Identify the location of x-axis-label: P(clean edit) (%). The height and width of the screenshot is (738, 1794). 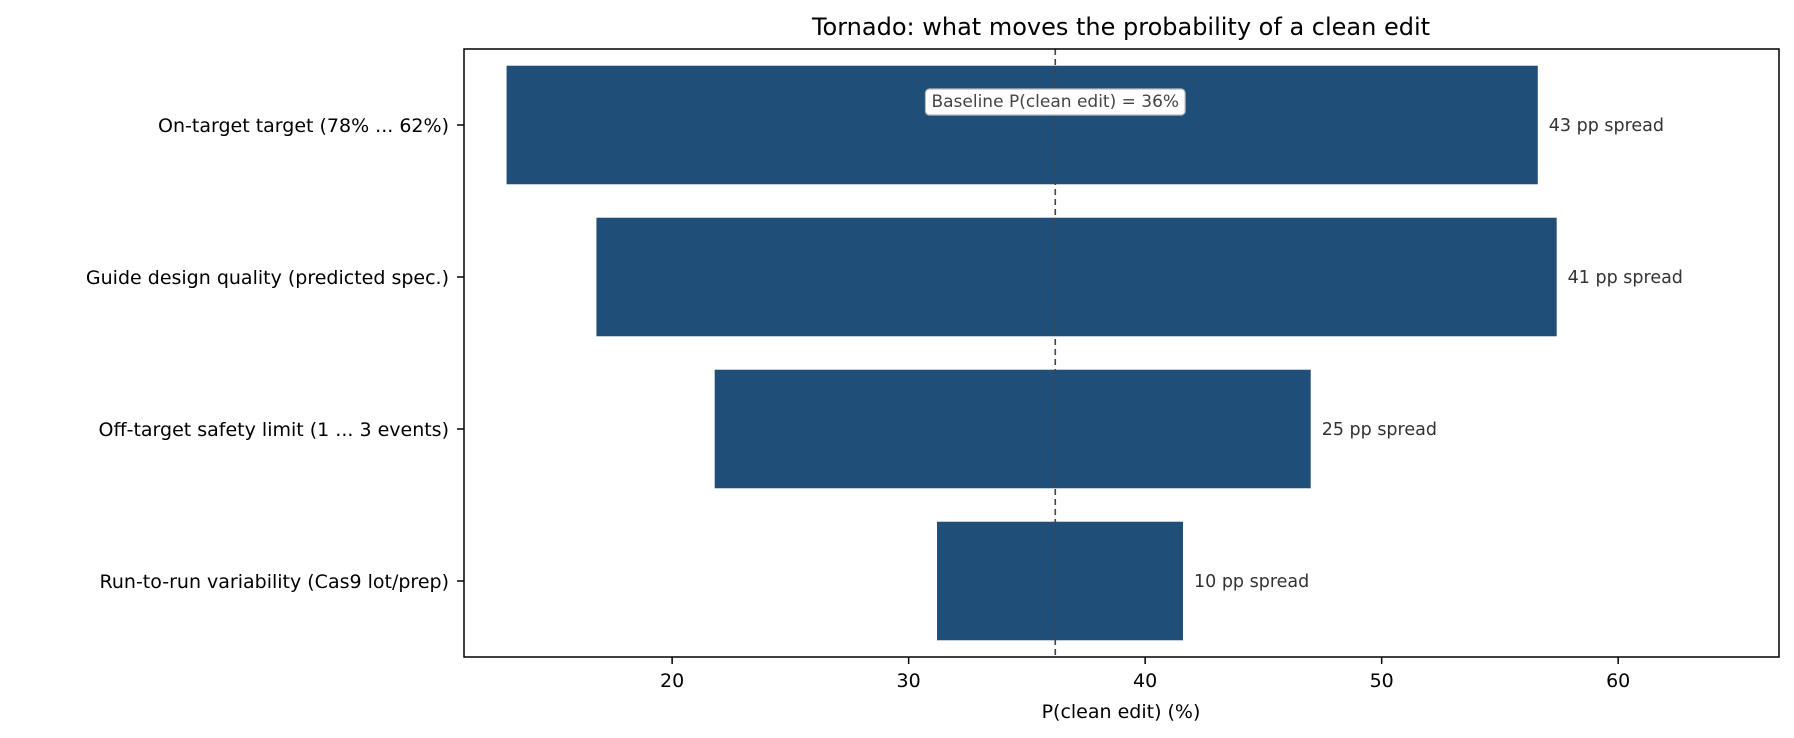
(1121, 712).